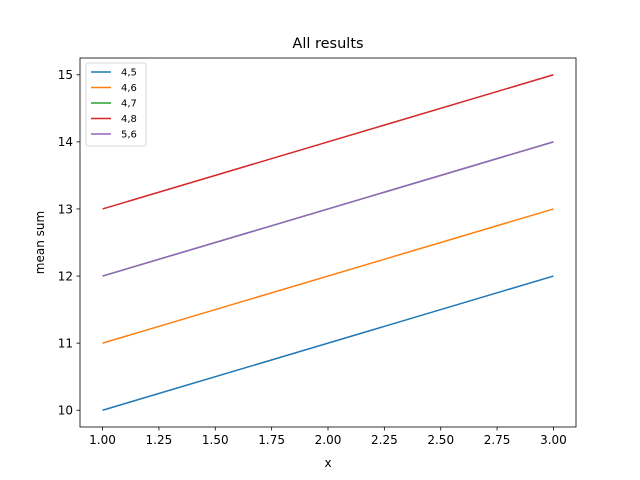 Image resolution: width=640 pixels, height=480 pixels. I want to click on y-axis-label: mean sum, so click(40, 242).